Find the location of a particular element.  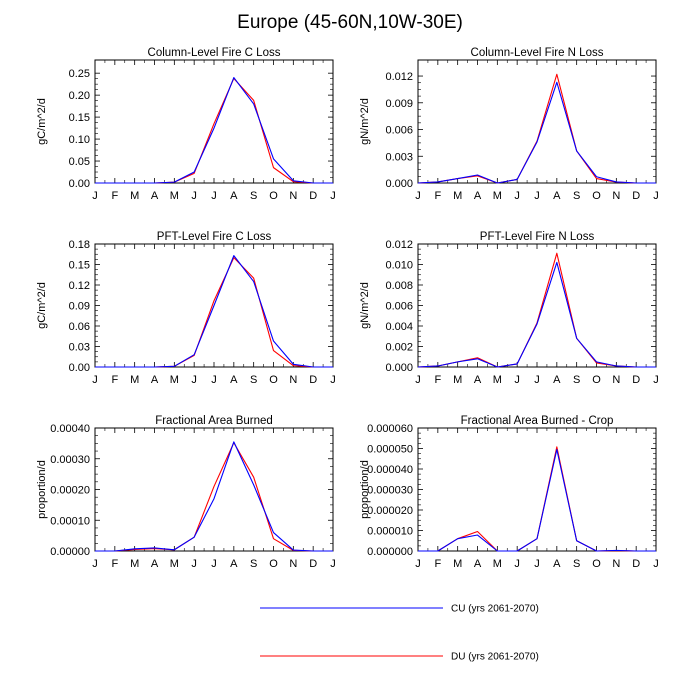

y-tick-label: 0.18 is located at coordinates (79, 245).